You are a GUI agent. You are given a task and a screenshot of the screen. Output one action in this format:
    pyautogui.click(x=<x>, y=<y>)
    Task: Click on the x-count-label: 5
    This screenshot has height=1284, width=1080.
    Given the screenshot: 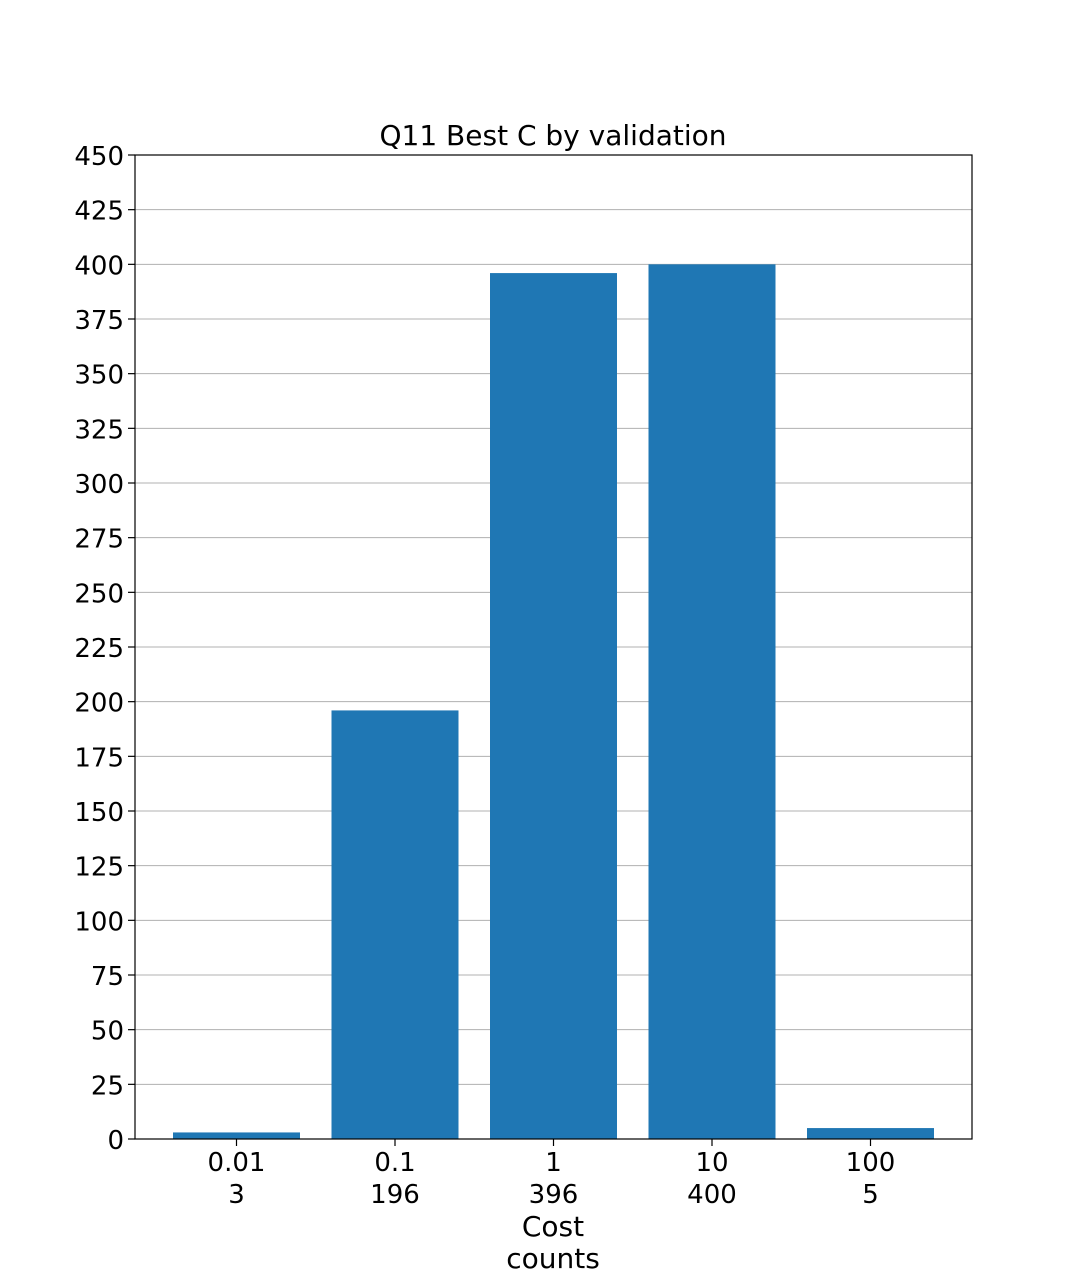 What is the action you would take?
    pyautogui.click(x=870, y=1195)
    